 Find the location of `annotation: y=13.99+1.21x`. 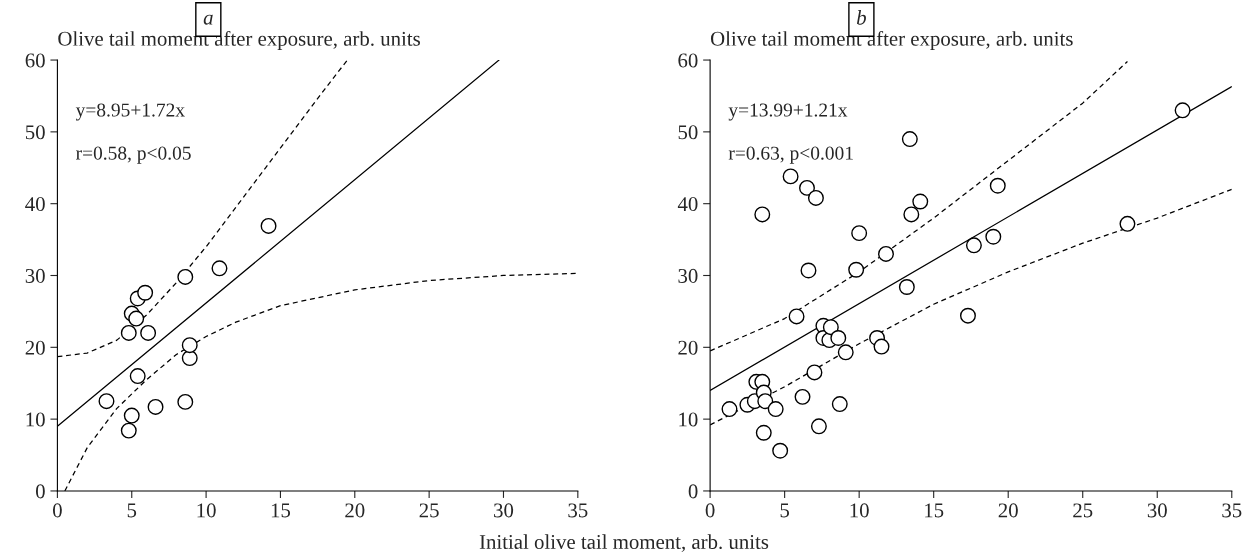

annotation: y=13.99+1.21x is located at coordinates (788, 112).